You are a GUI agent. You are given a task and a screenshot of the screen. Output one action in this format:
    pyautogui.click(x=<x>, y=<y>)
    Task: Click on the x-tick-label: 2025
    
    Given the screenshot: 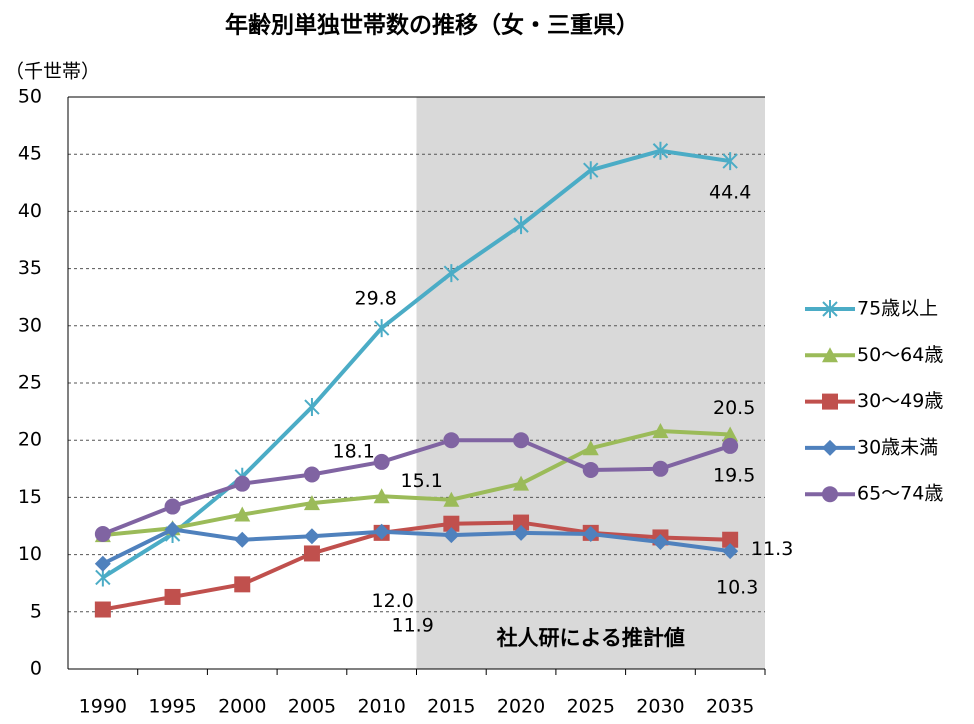 What is the action you would take?
    pyautogui.click(x=591, y=707)
    